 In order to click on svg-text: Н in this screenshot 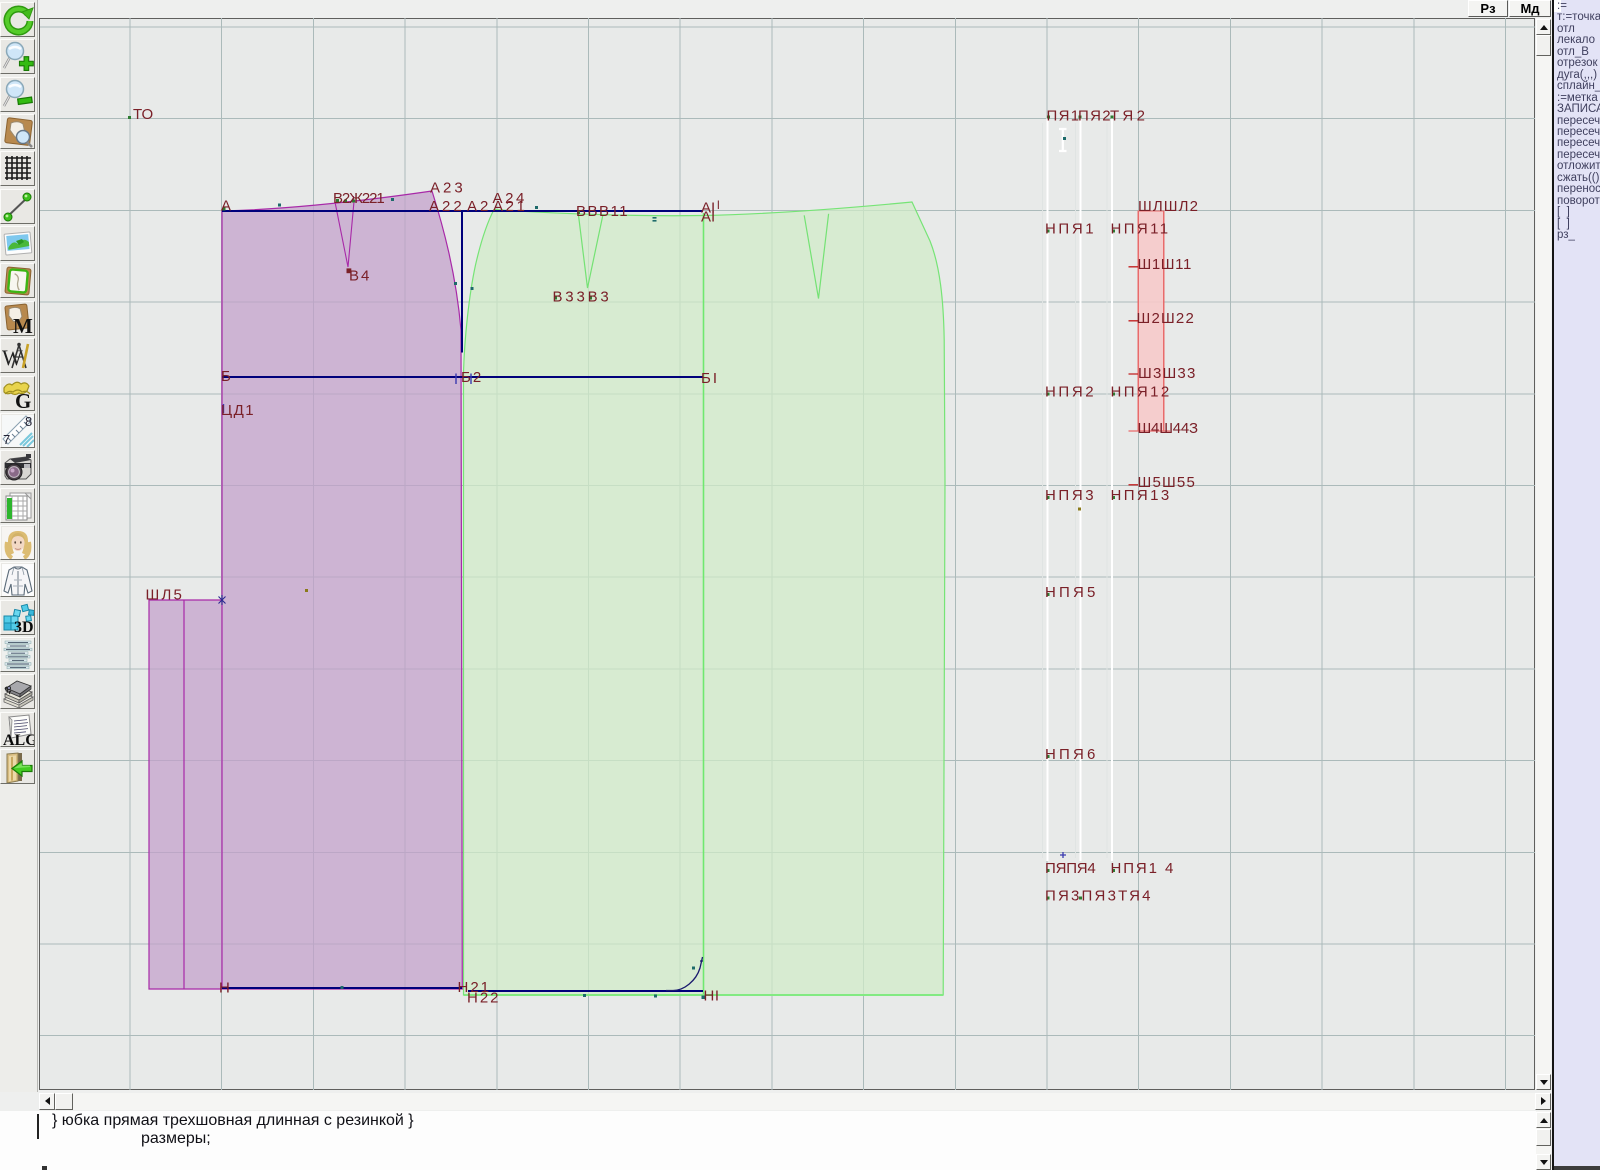, I will do `click(224, 988)`.